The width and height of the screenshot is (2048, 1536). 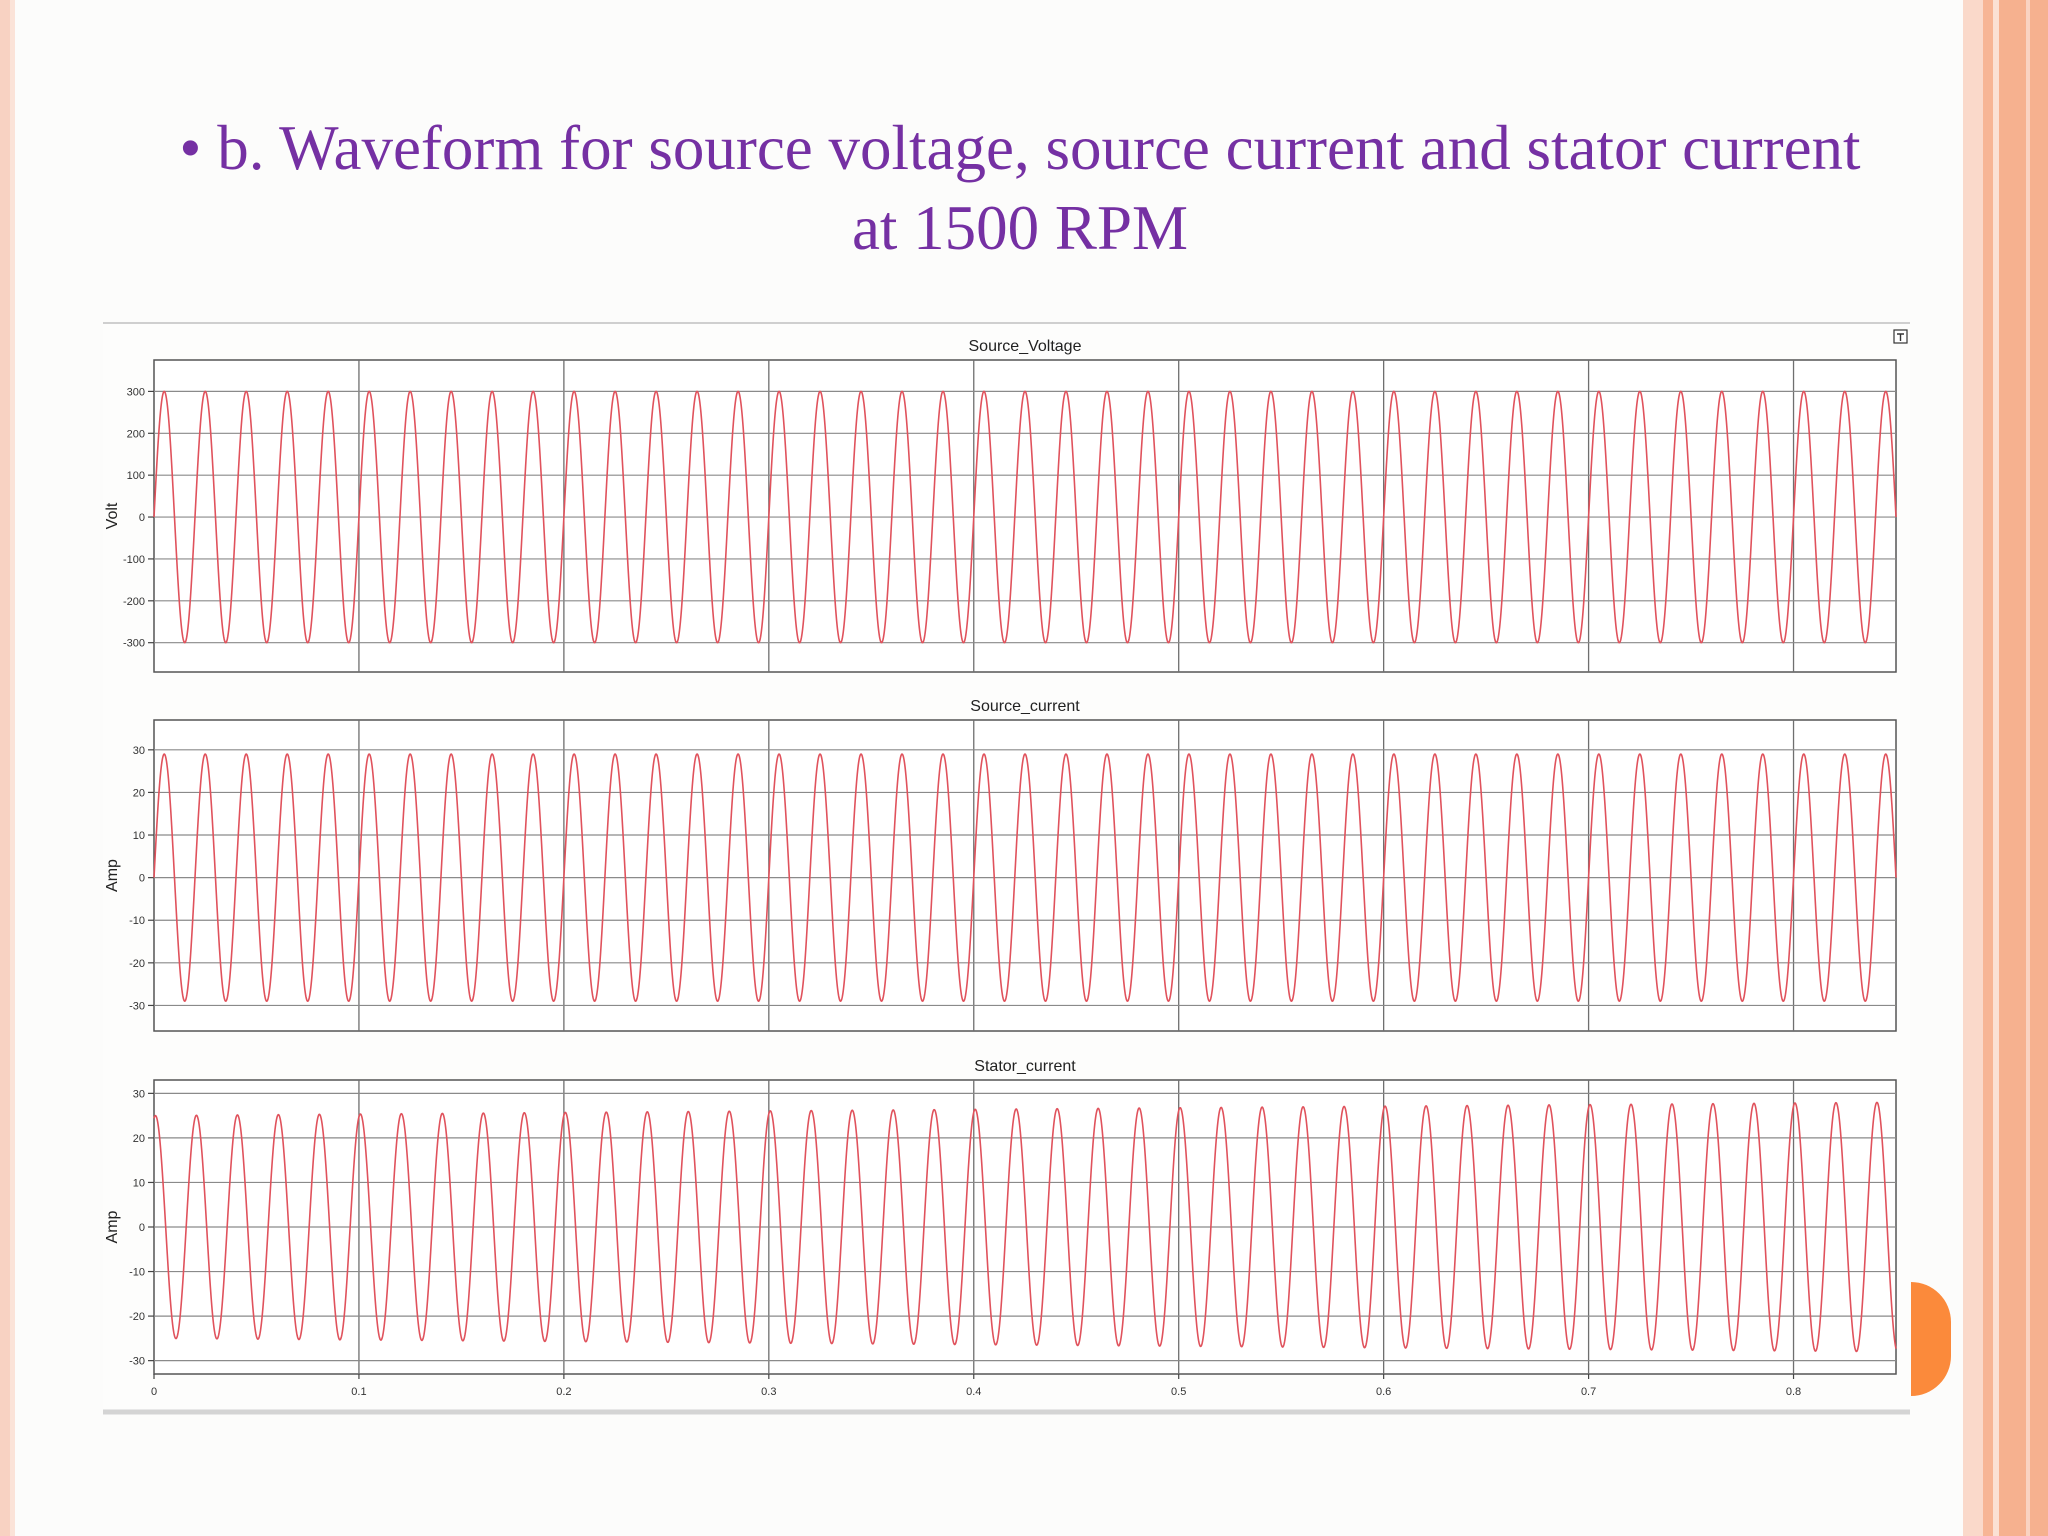 I want to click on x-tick-label: 0.8, so click(x=1793, y=1392).